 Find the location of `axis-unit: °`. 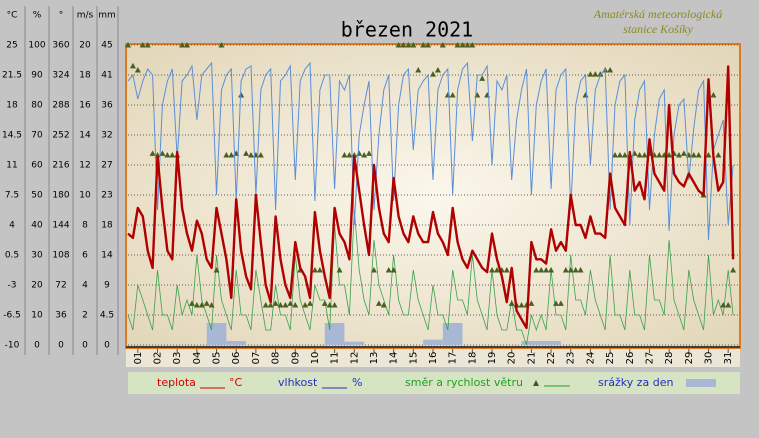

axis-unit: ° is located at coordinates (61, 16).